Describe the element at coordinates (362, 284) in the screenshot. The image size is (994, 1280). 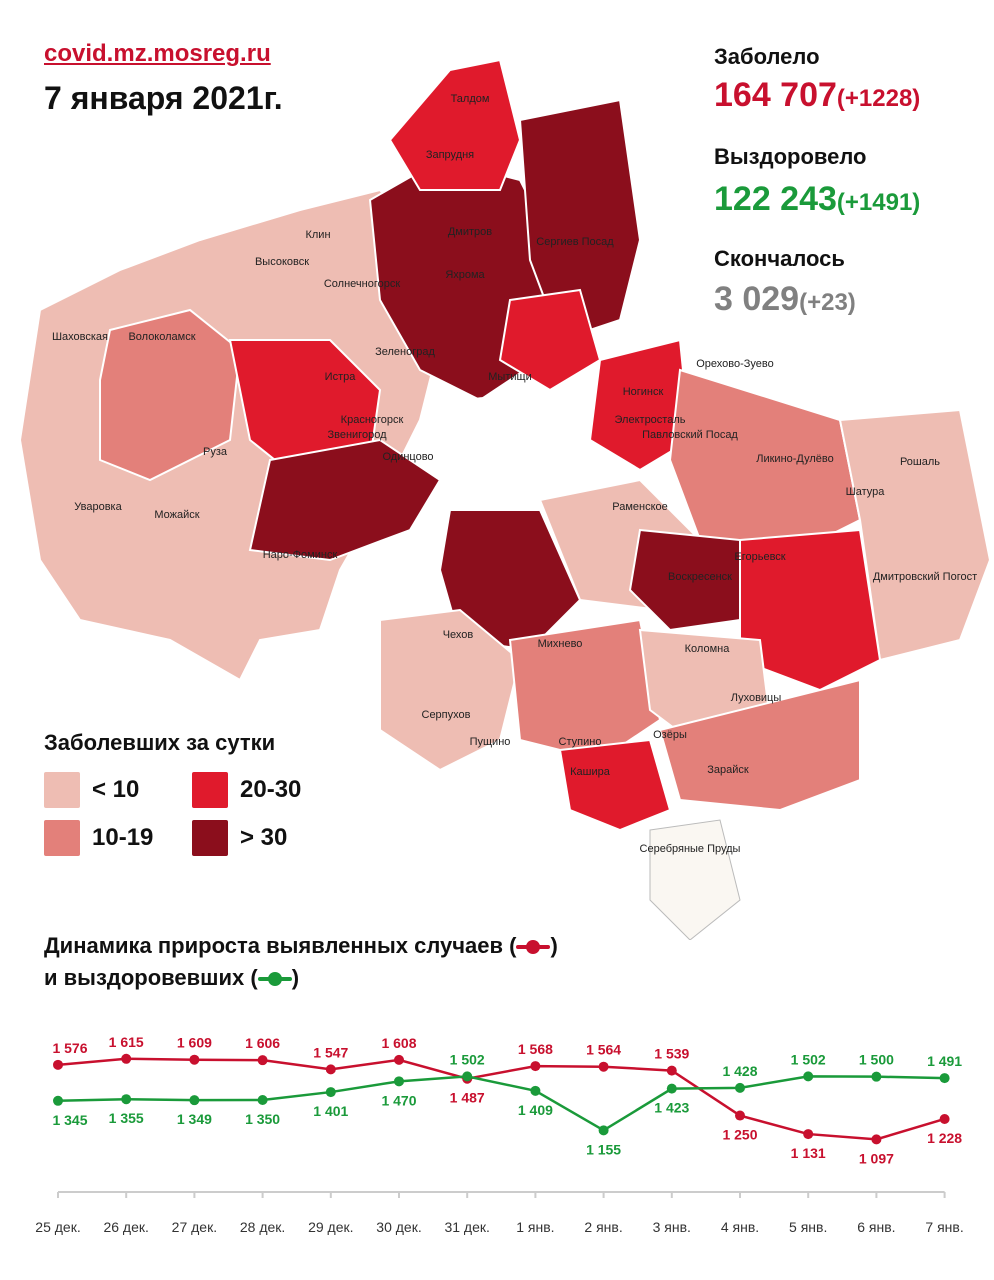
I see `map-label: Солнечногорск` at that location.